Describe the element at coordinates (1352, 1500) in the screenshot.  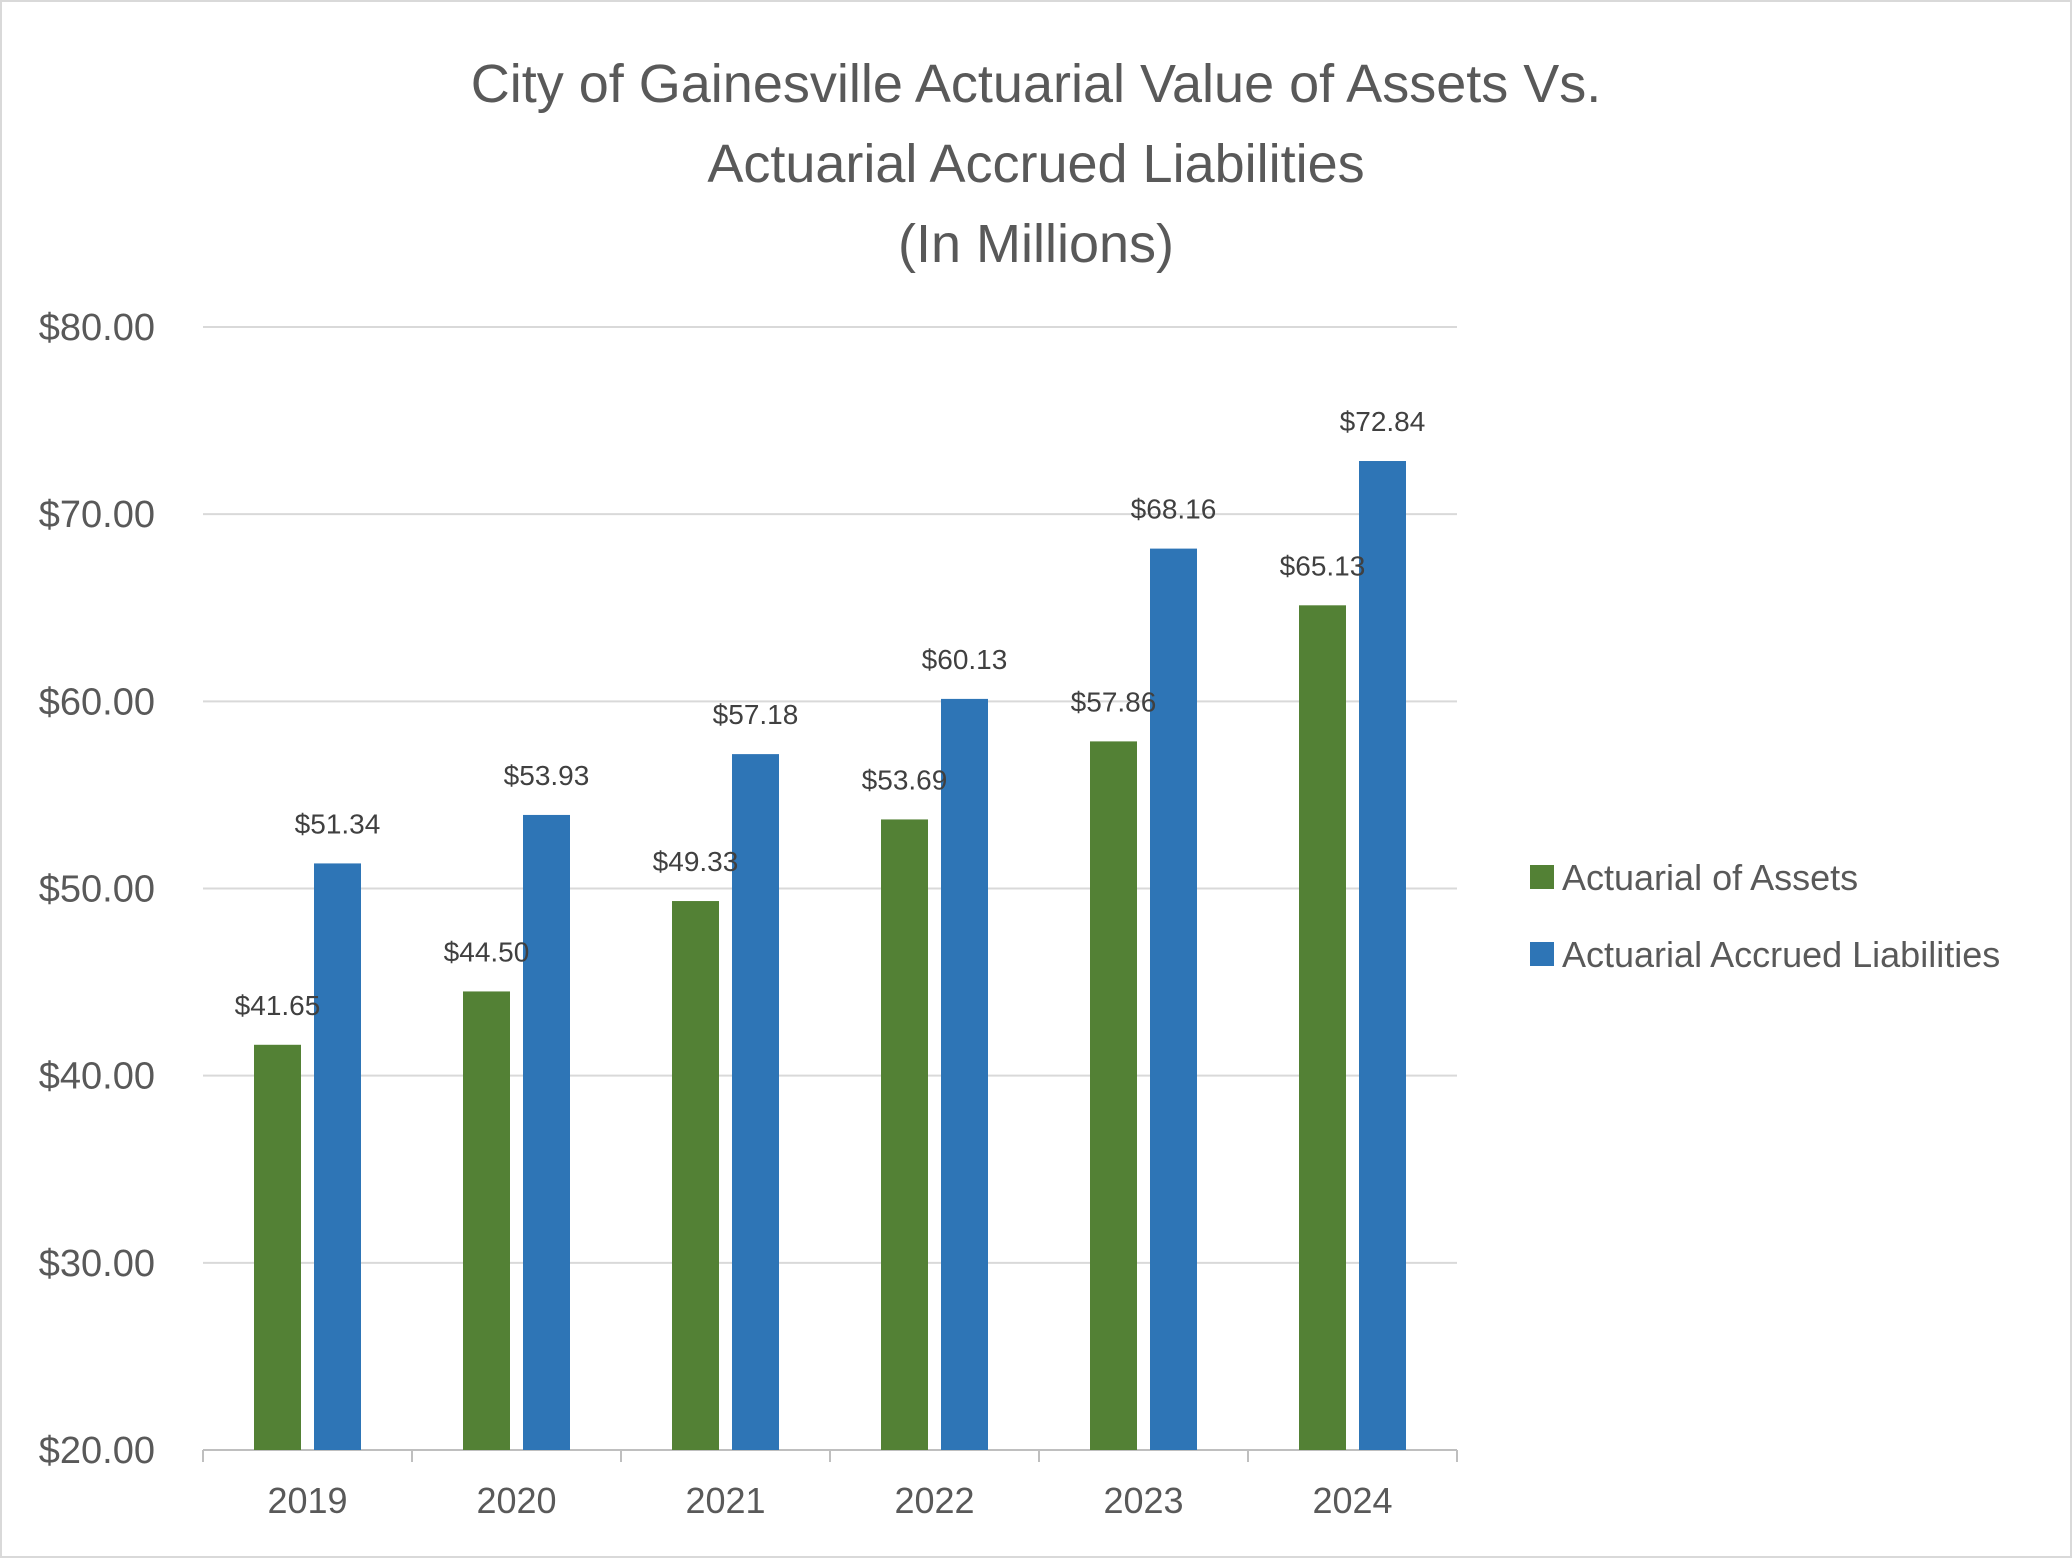
I see `x-tick-label: 2024` at that location.